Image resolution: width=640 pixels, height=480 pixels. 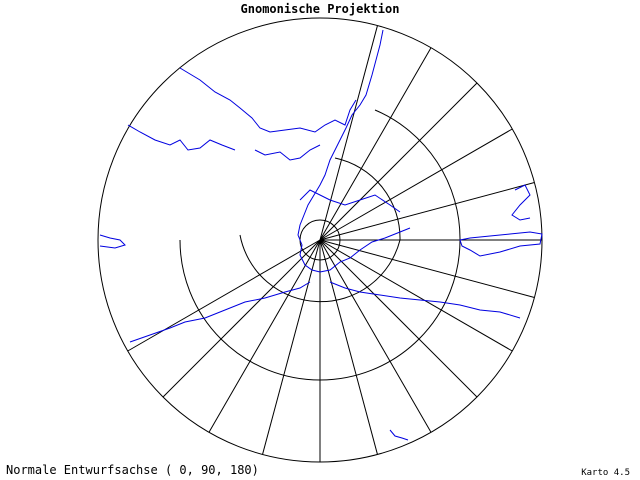 I want to click on map-title: Gnomonische Projektion, so click(x=320, y=9).